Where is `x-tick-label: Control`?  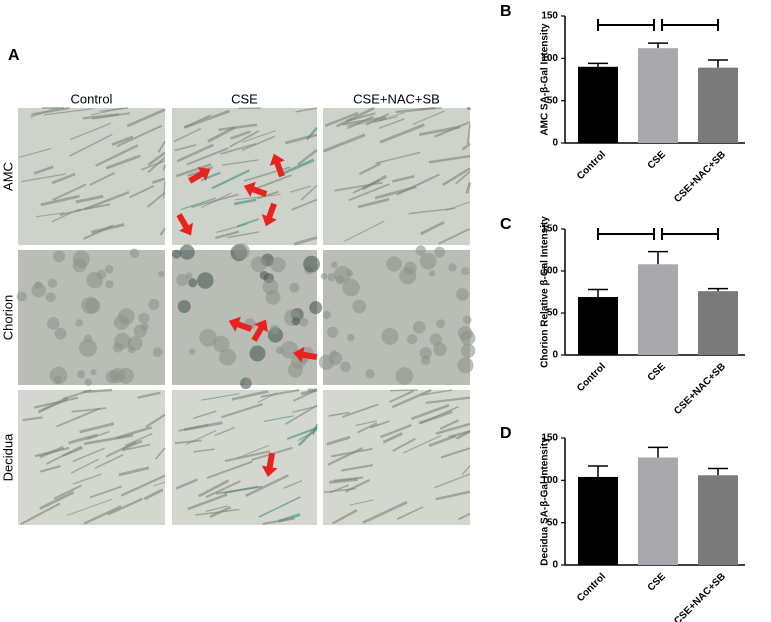
x-tick-label: Control is located at coordinates (591, 377).